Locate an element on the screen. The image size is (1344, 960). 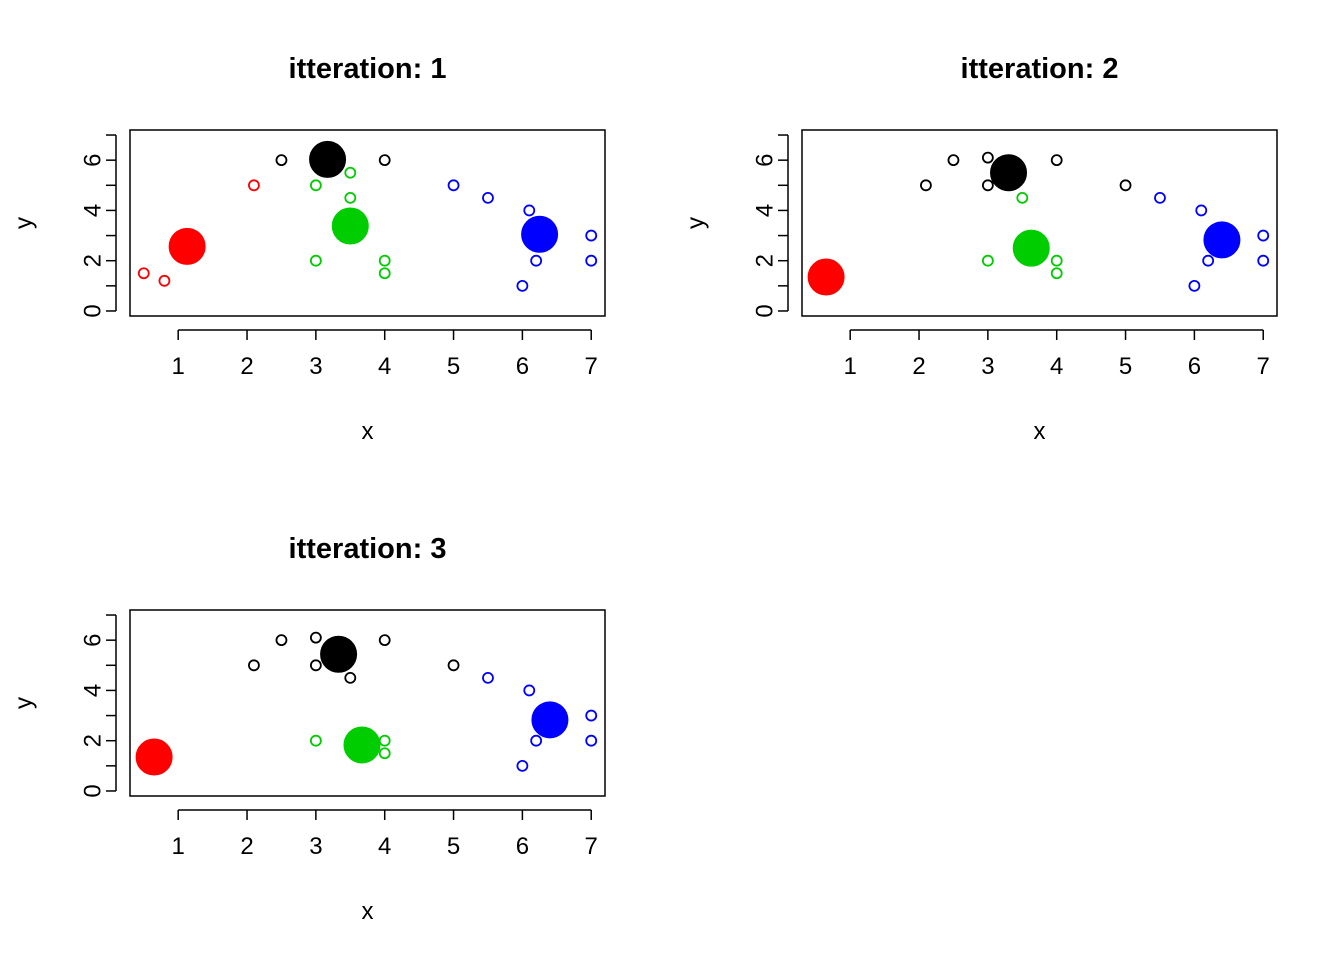
y-axis-label: y is located at coordinates (23, 703).